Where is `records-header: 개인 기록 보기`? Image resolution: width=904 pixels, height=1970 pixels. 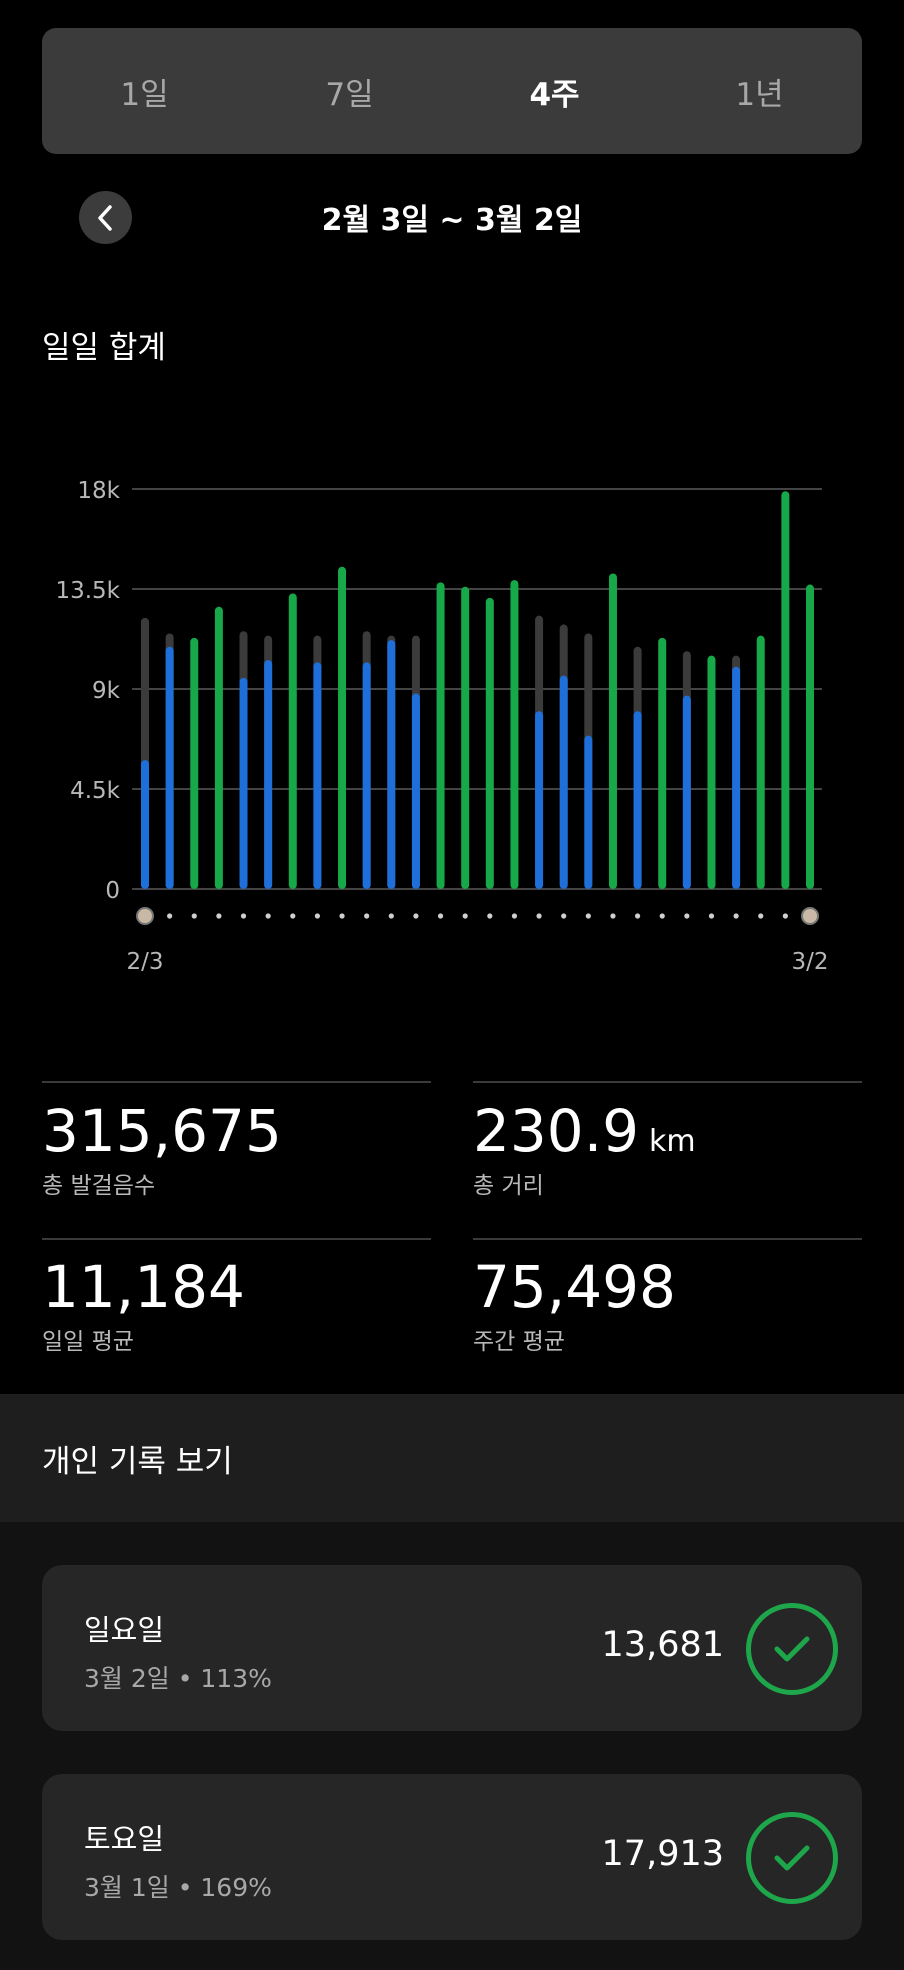 records-header: 개인 기록 보기 is located at coordinates (452, 1458).